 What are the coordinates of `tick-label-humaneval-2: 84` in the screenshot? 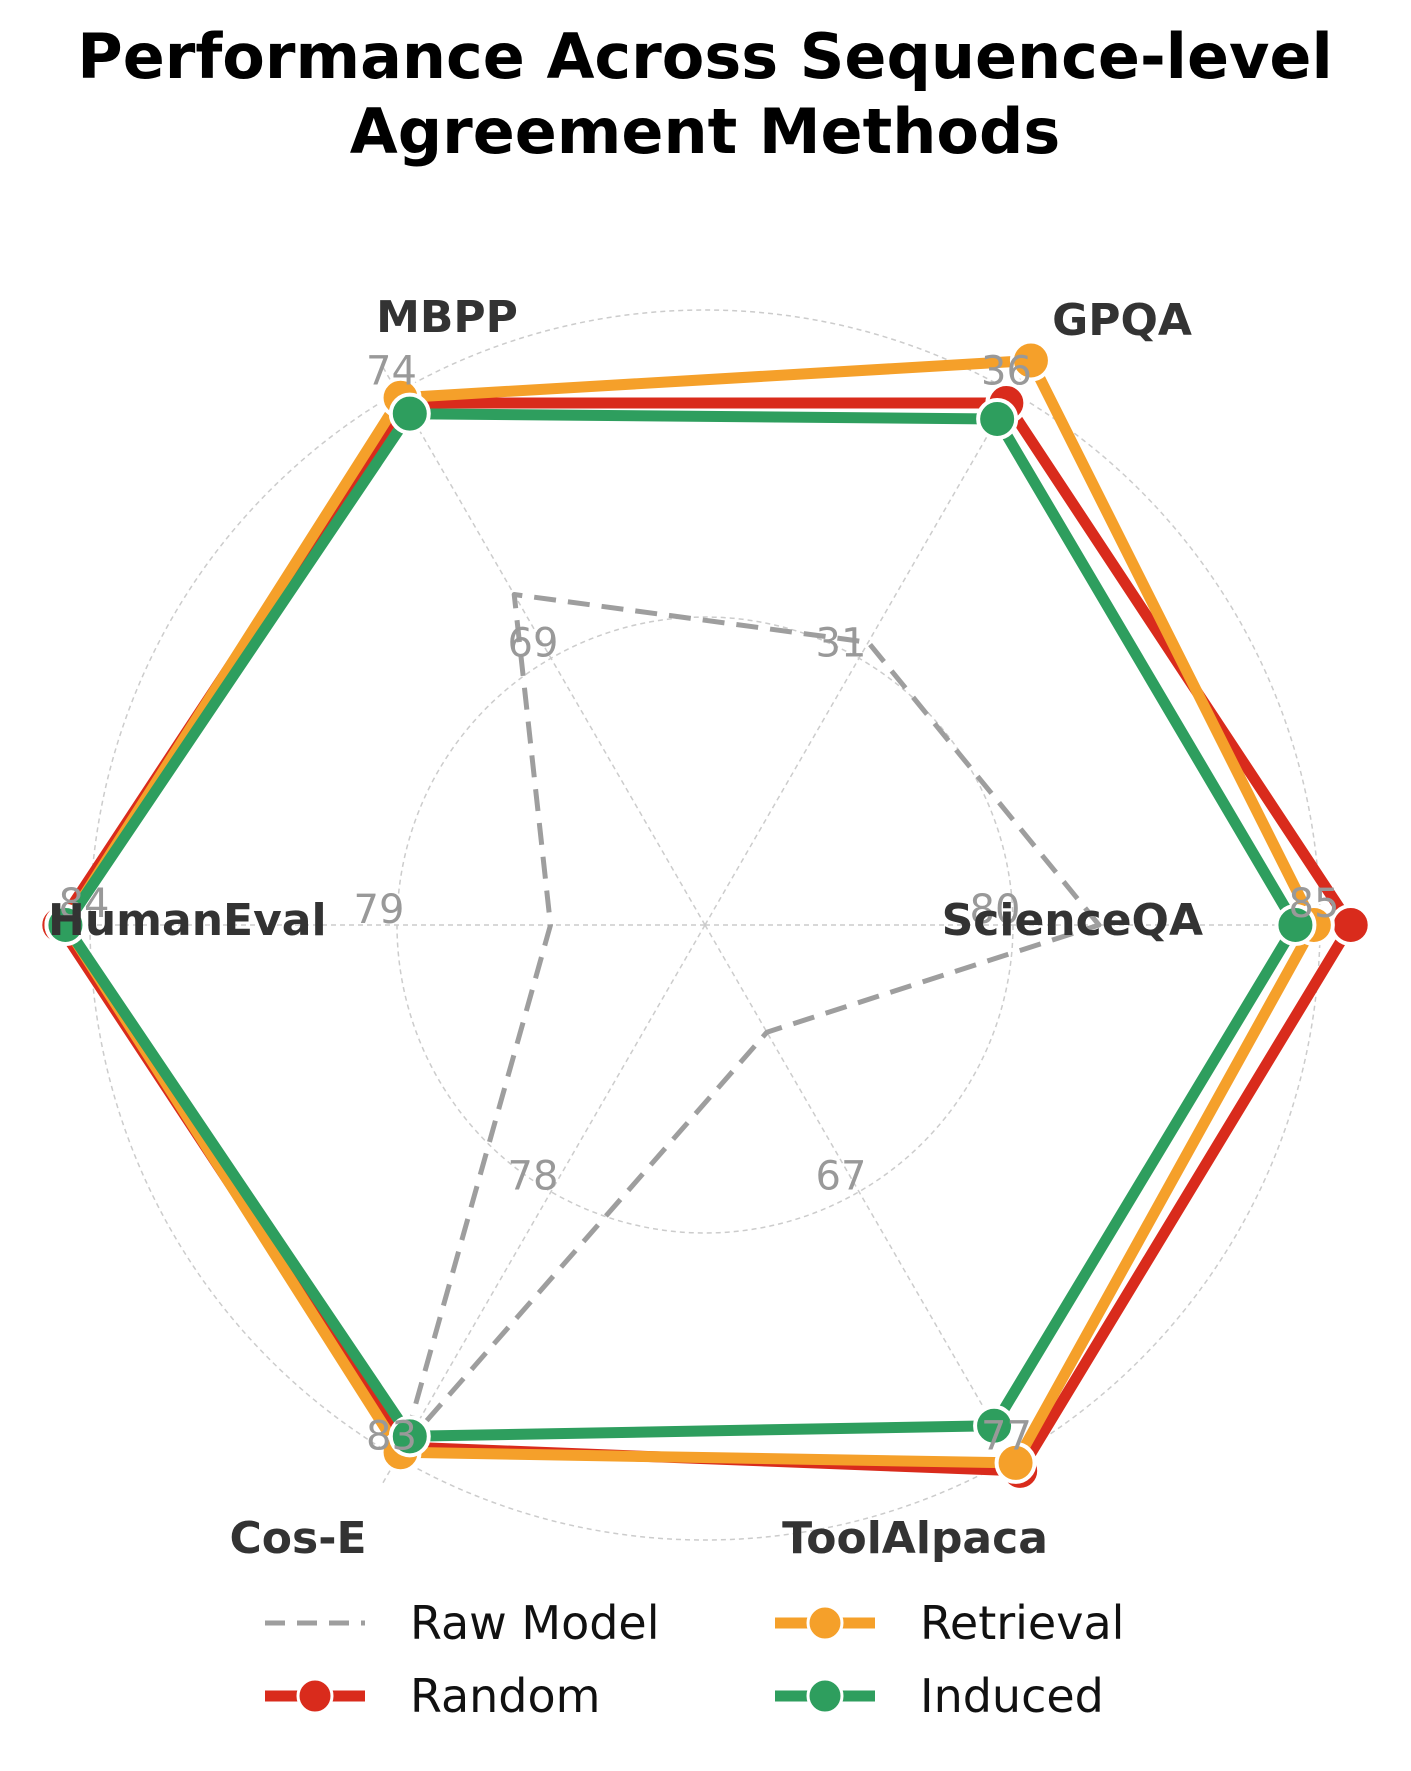 It's located at (84, 904).